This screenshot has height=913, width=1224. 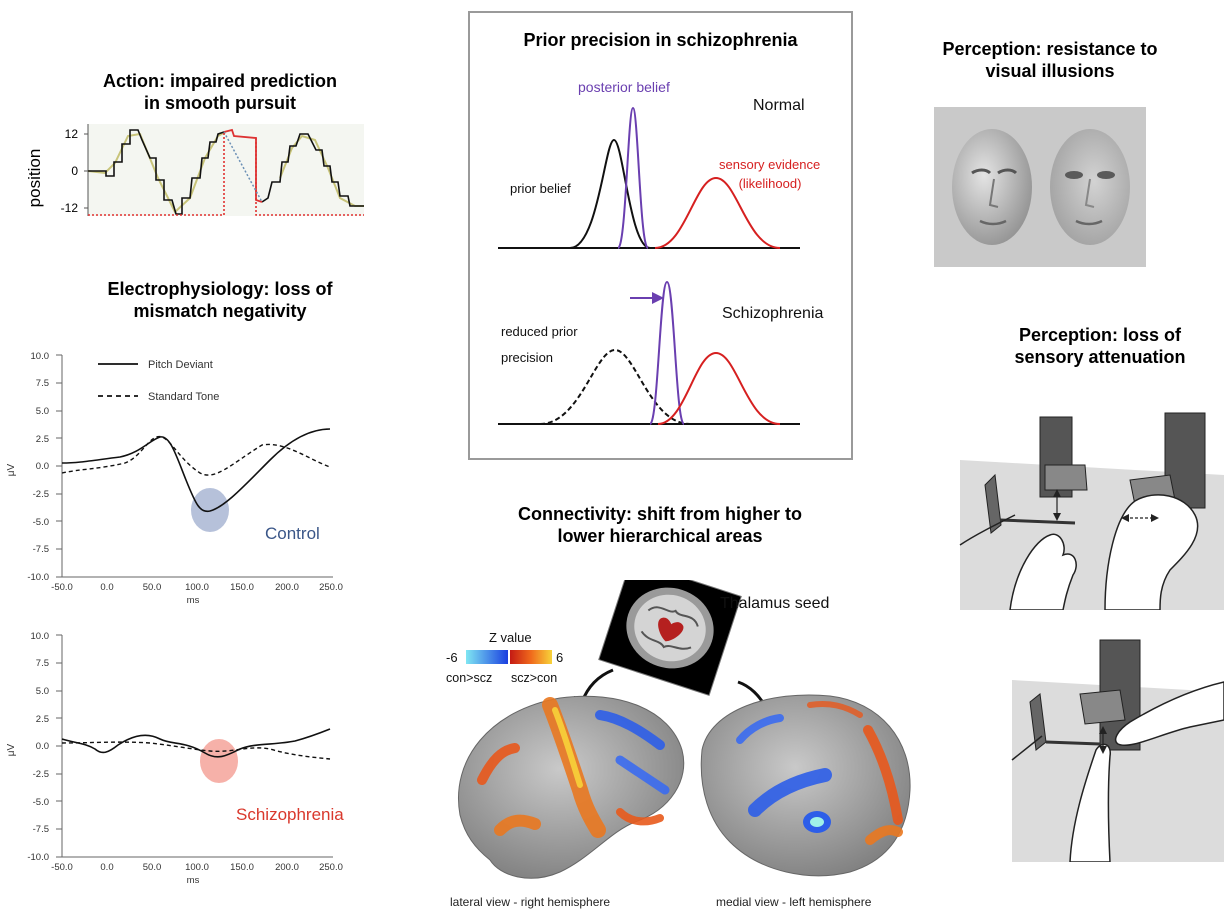 I want to click on erp-scz-xtick: 250.0, so click(x=331, y=867).